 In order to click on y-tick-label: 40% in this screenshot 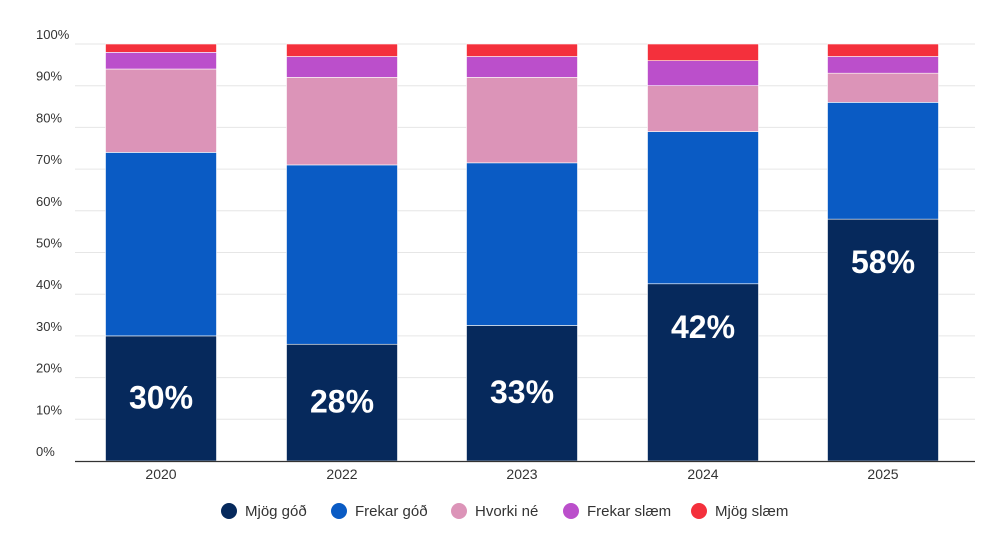, I will do `click(49, 284)`.